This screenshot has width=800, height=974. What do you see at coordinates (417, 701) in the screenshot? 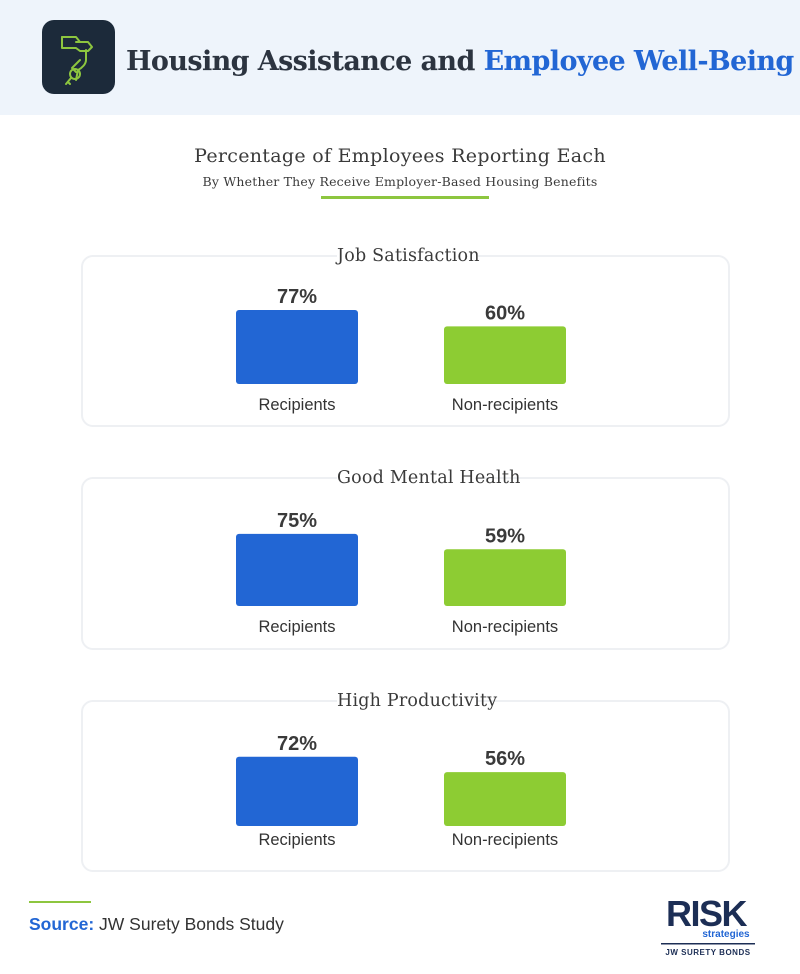
I see `panel-title: High Productivity` at bounding box center [417, 701].